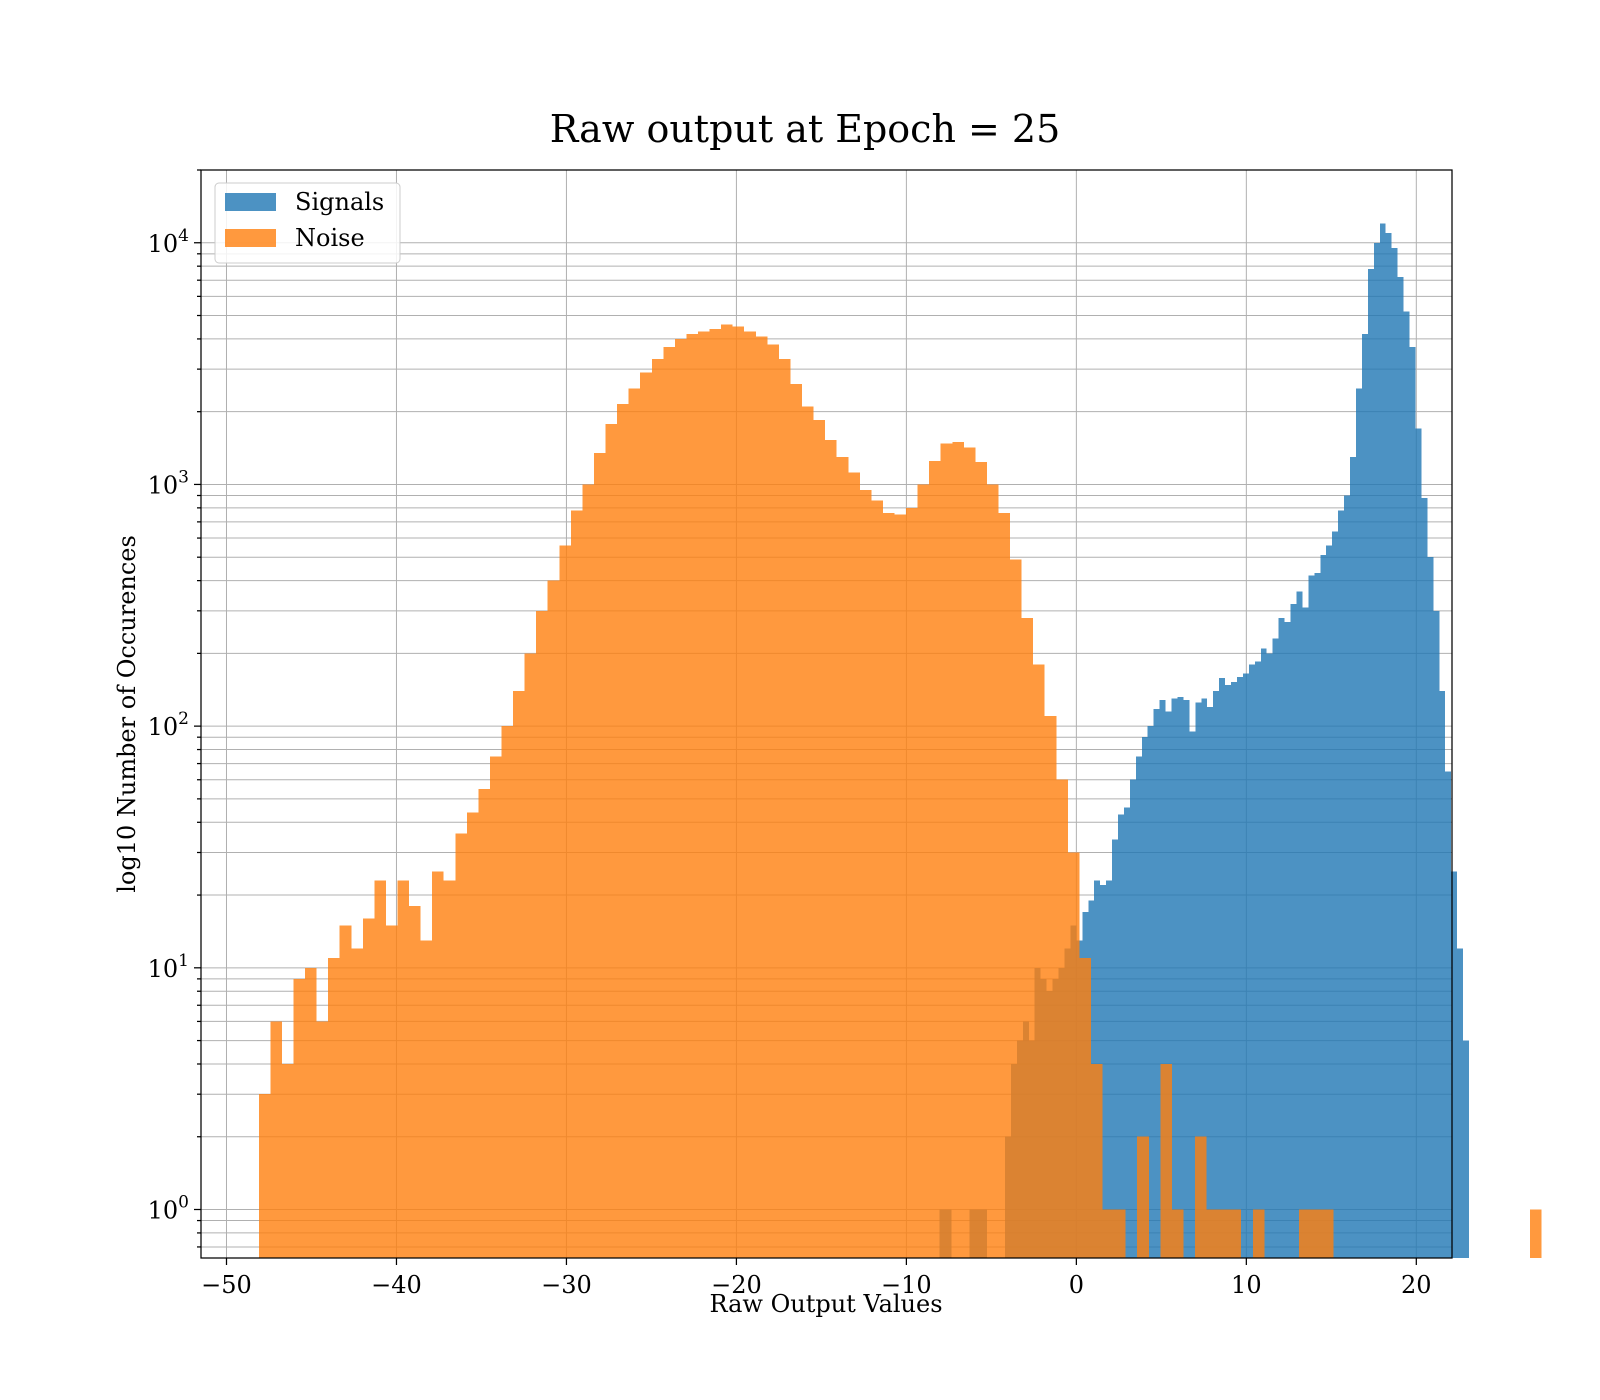  What do you see at coordinates (1076, 1285) in the screenshot?
I see `x-tick-label: 0` at bounding box center [1076, 1285].